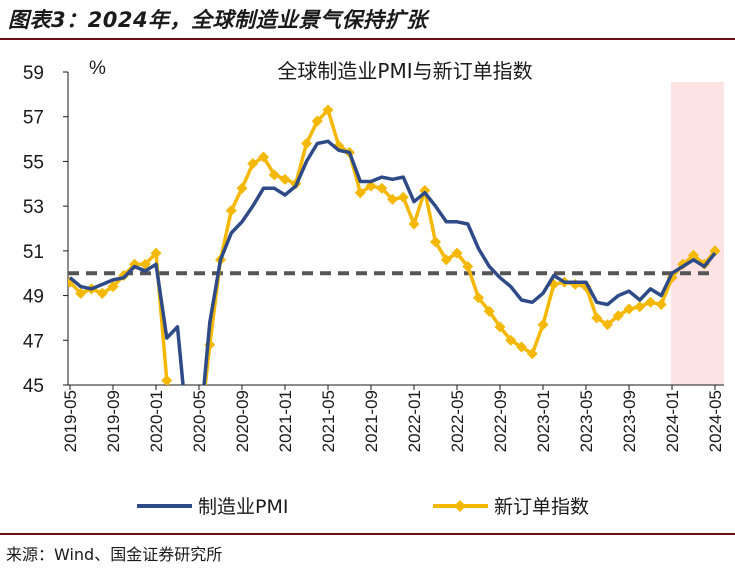  Describe the element at coordinates (328, 421) in the screenshot. I see `x-tick-label: 2021-05` at that location.